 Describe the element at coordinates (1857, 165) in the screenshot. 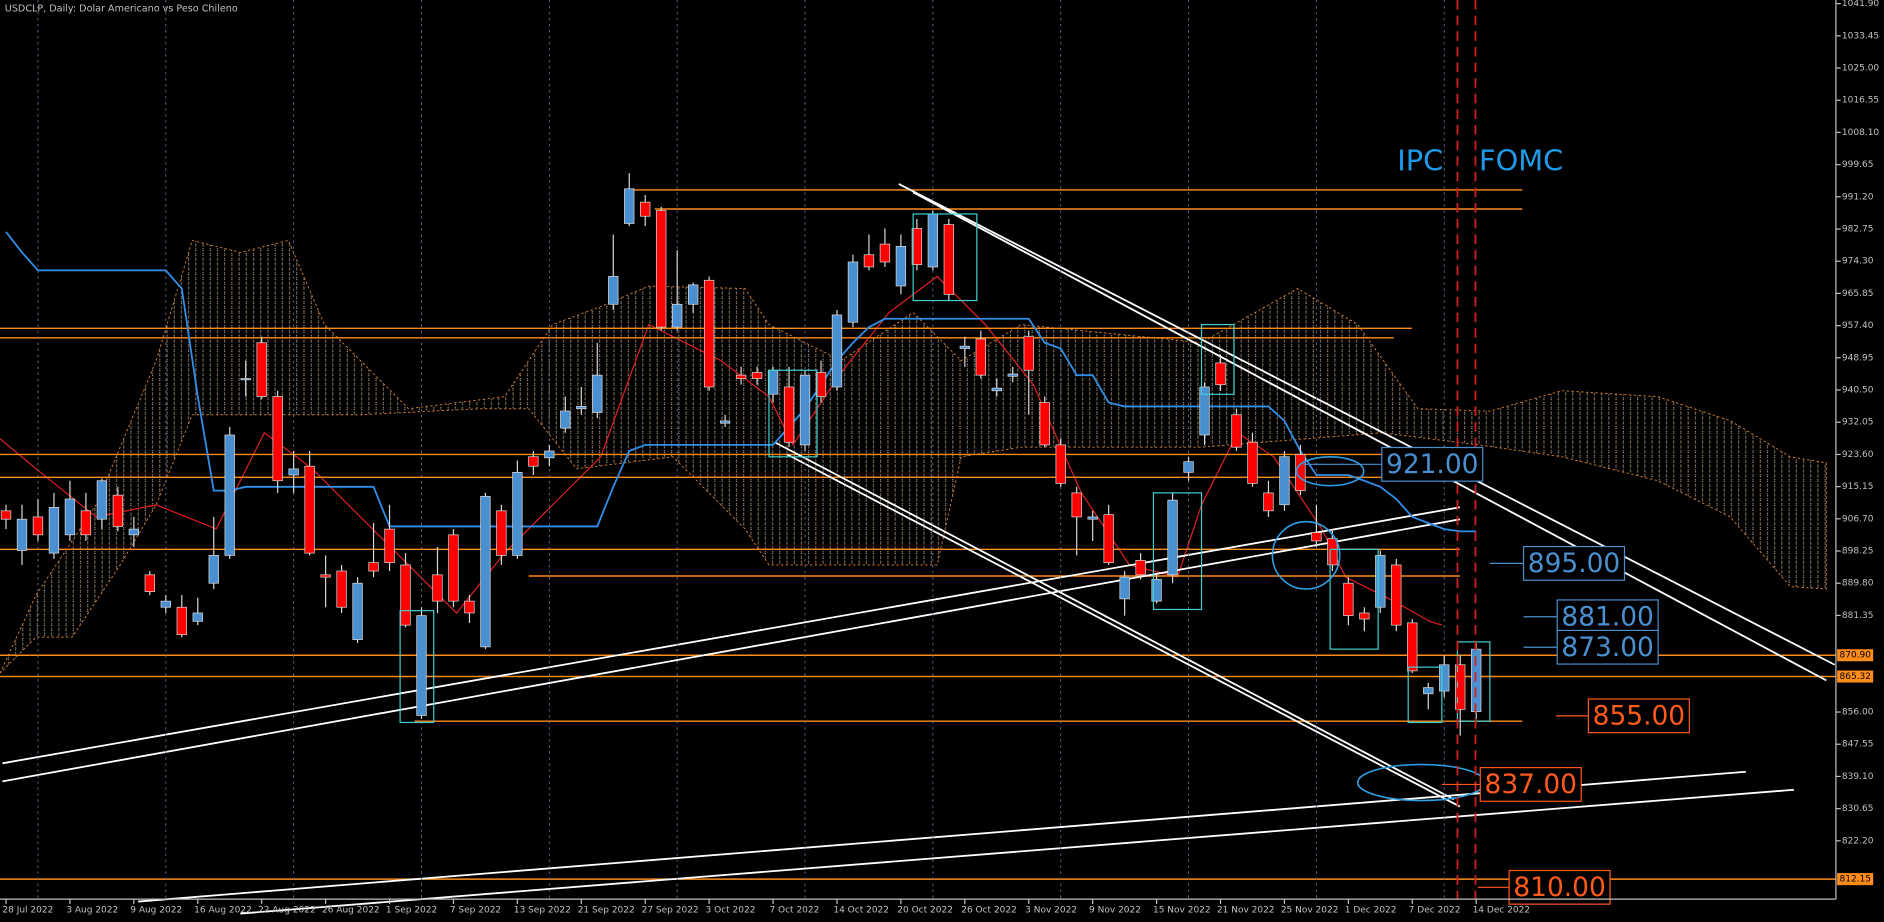

I see `y-tick-label: 999.65` at that location.